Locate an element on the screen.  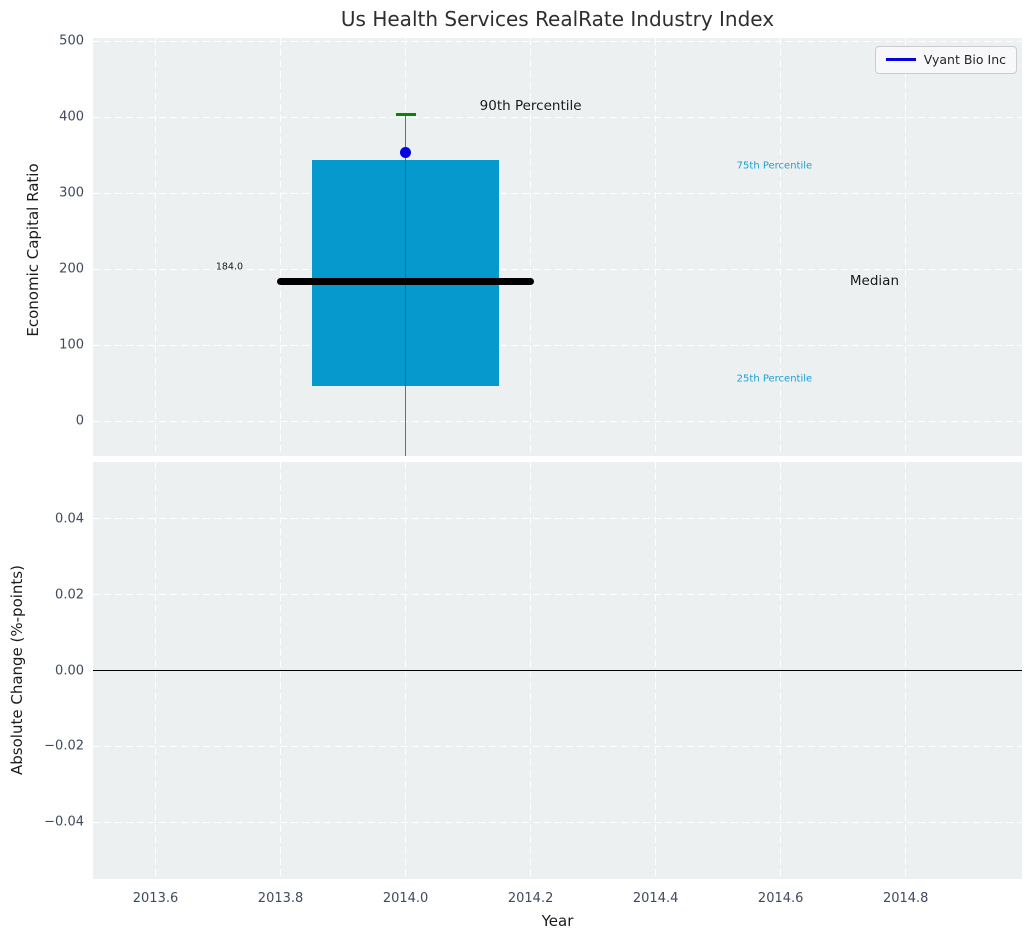
annotation-90th-percentile: 90th Percentile is located at coordinates (530, 106).